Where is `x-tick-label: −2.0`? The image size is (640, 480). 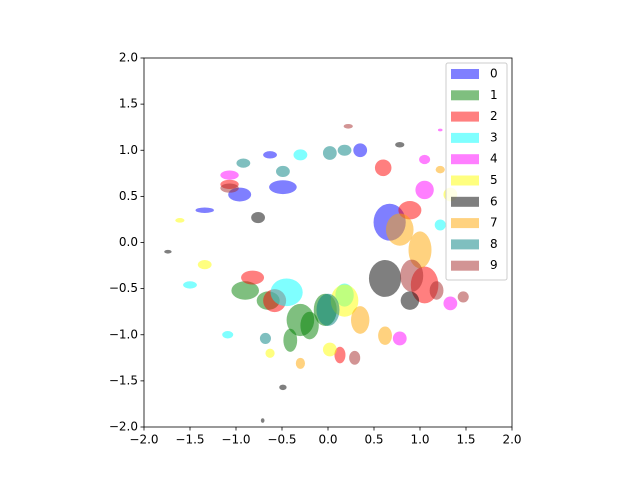
x-tick-label: −2.0 is located at coordinates (143, 440).